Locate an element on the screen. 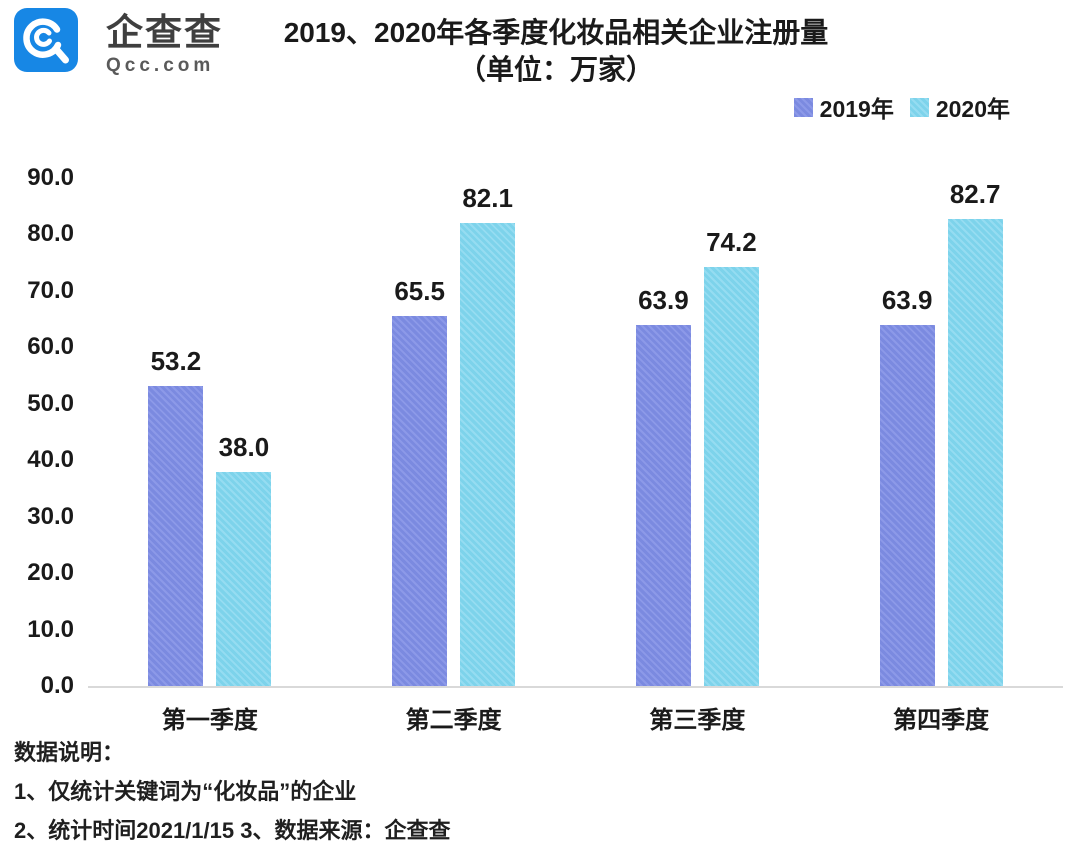 This screenshot has height=851, width=1080. bar-2019年-第一季度 is located at coordinates (176, 535).